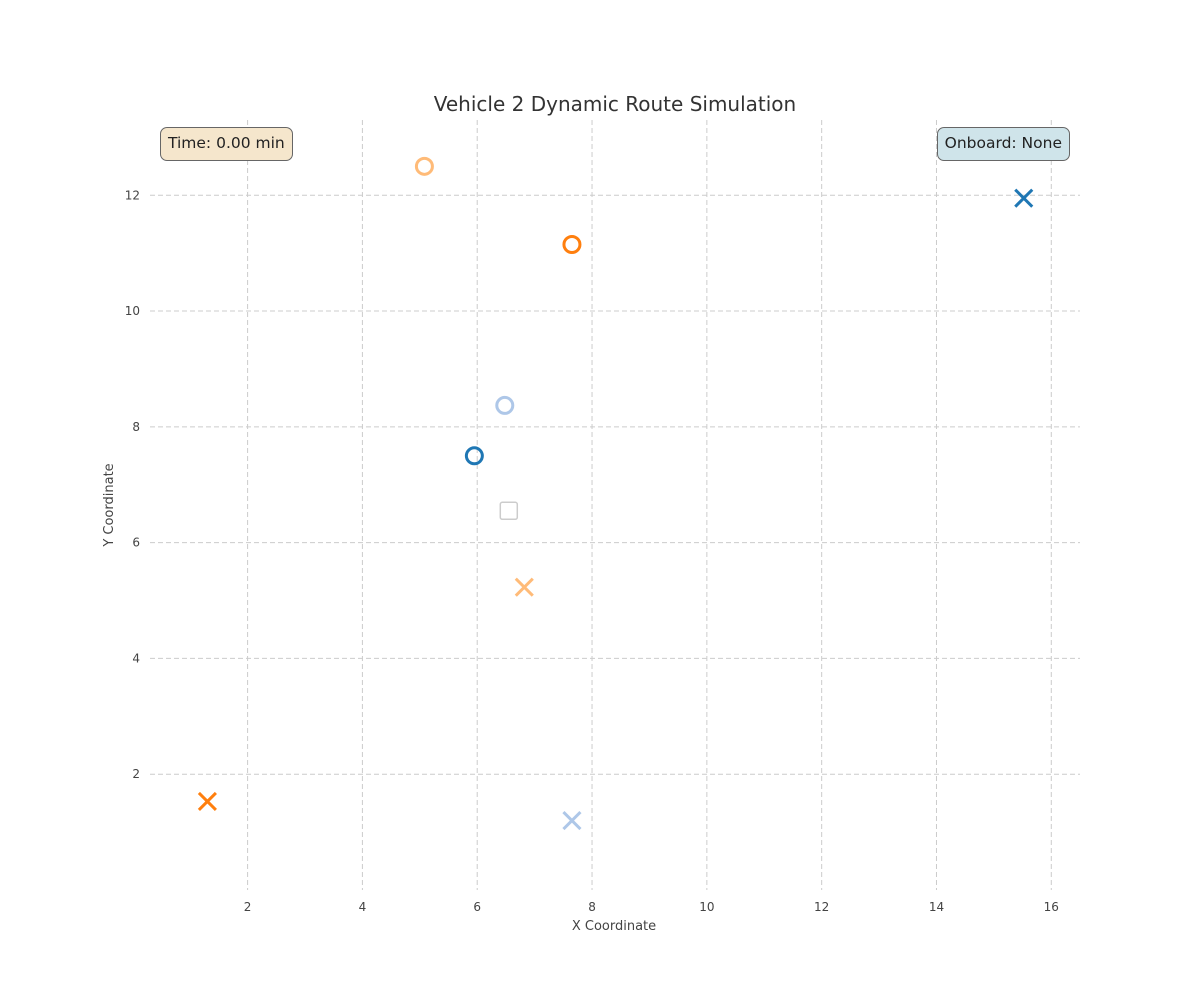 Image resolution: width=1200 pixels, height=1000 pixels. What do you see at coordinates (1051, 907) in the screenshot?
I see `x-tick-label: 16` at bounding box center [1051, 907].